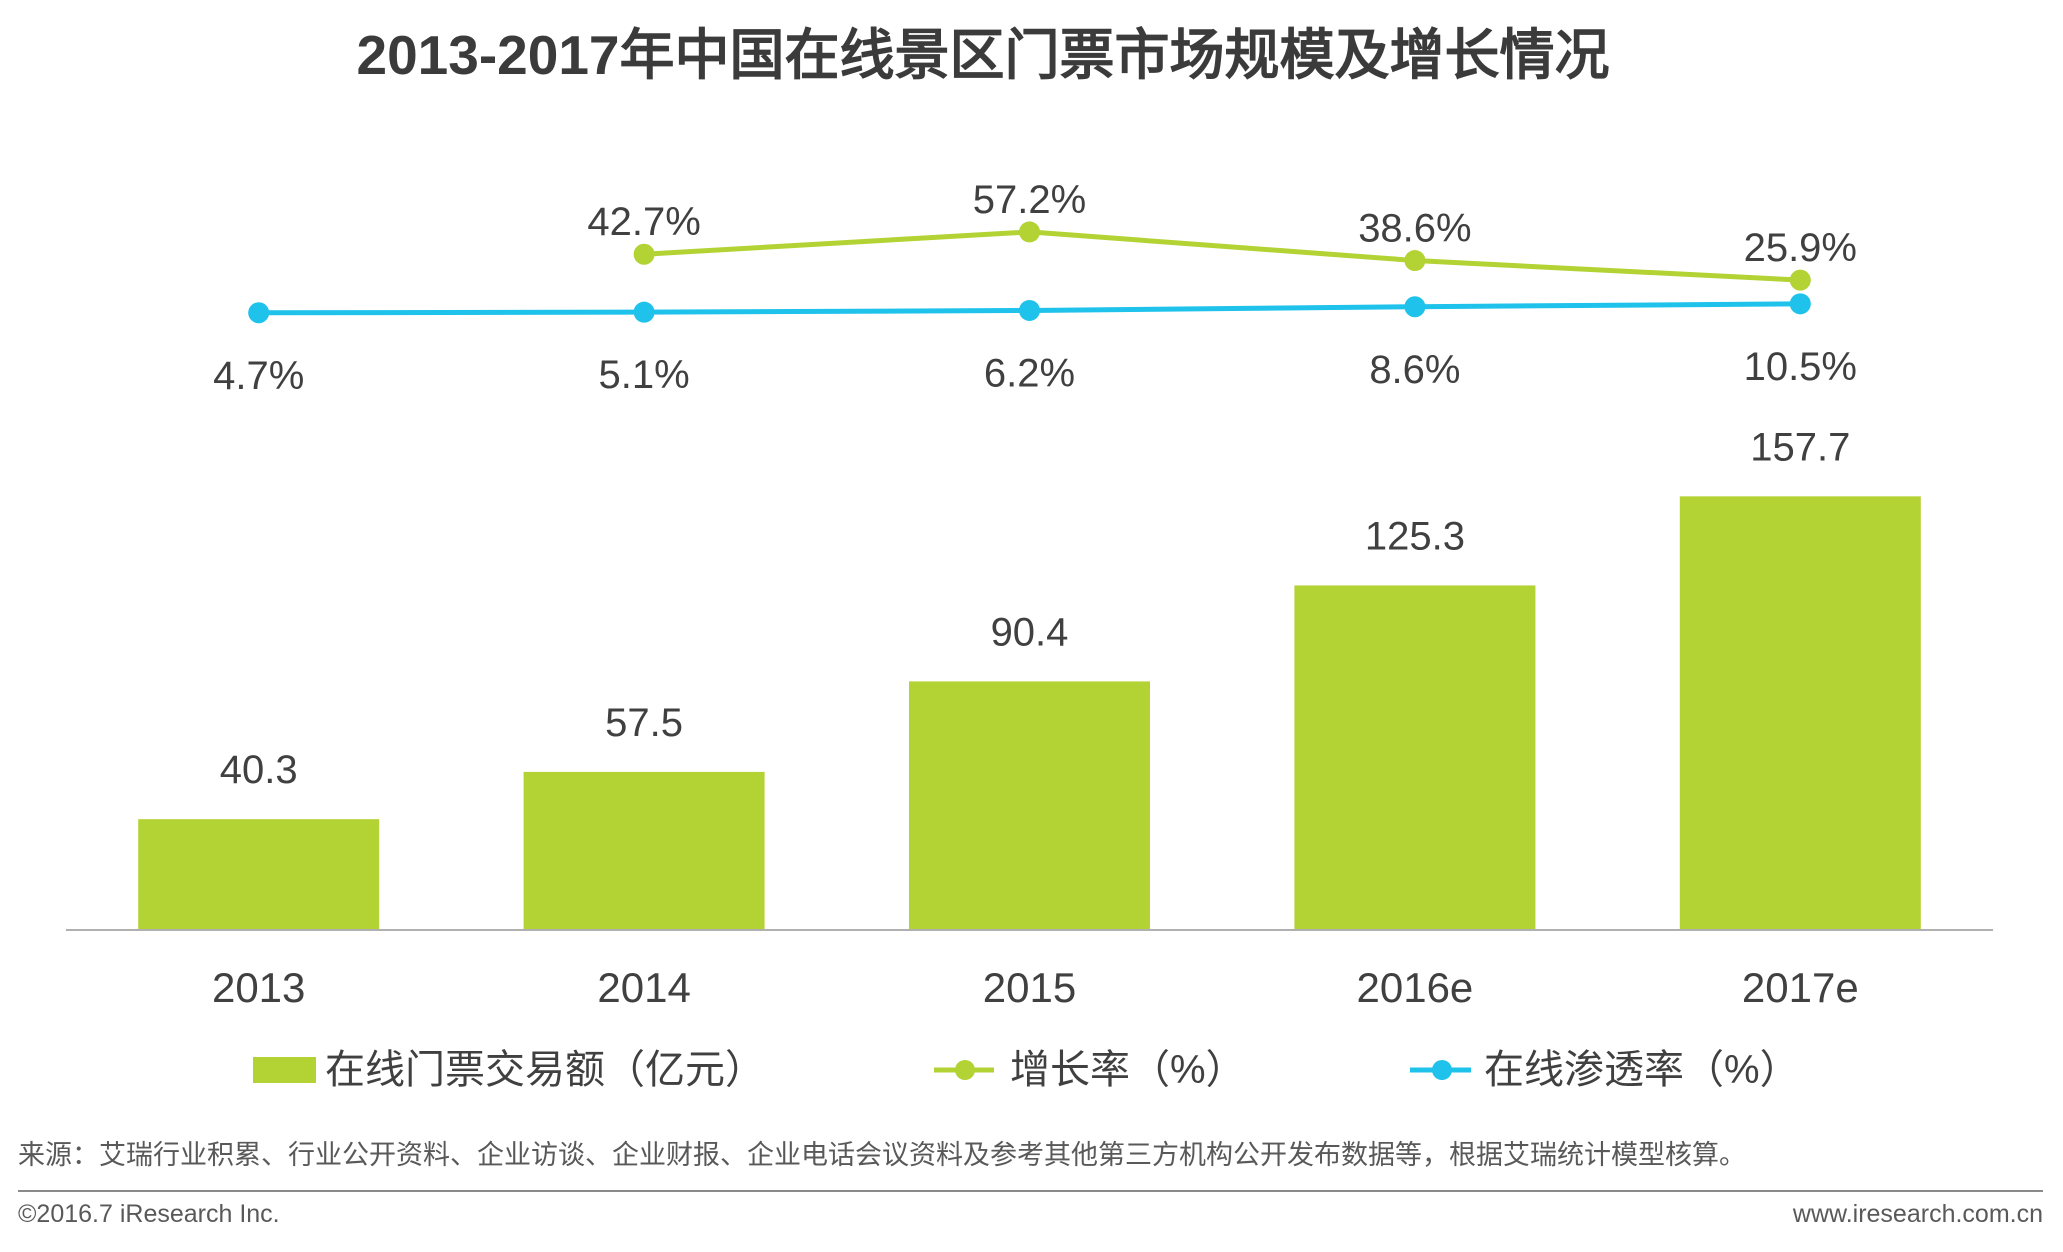 Image resolution: width=2063 pixels, height=1252 pixels. Describe the element at coordinates (1030, 1191) in the screenshot. I see `footer-divider` at that location.